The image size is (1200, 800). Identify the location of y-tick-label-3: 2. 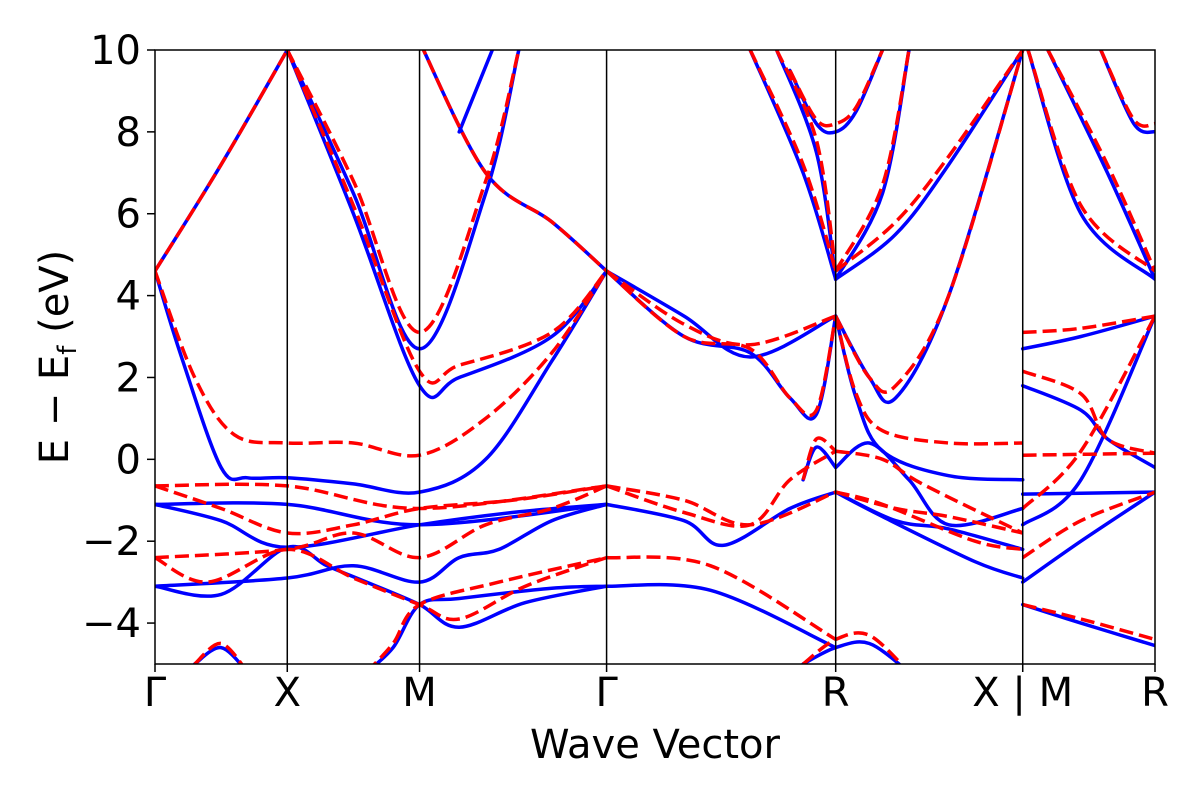
(128, 378).